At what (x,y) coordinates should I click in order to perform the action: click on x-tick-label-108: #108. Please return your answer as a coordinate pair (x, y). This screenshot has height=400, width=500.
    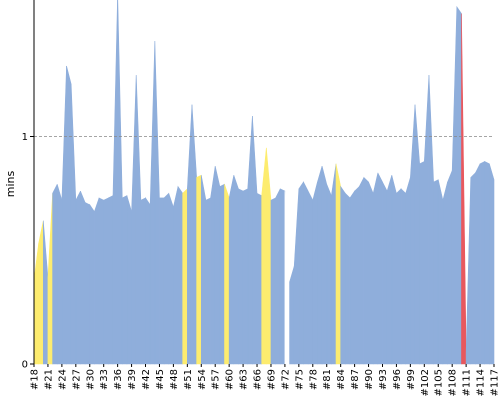
    Looking at the image, I should click on (453, 382).